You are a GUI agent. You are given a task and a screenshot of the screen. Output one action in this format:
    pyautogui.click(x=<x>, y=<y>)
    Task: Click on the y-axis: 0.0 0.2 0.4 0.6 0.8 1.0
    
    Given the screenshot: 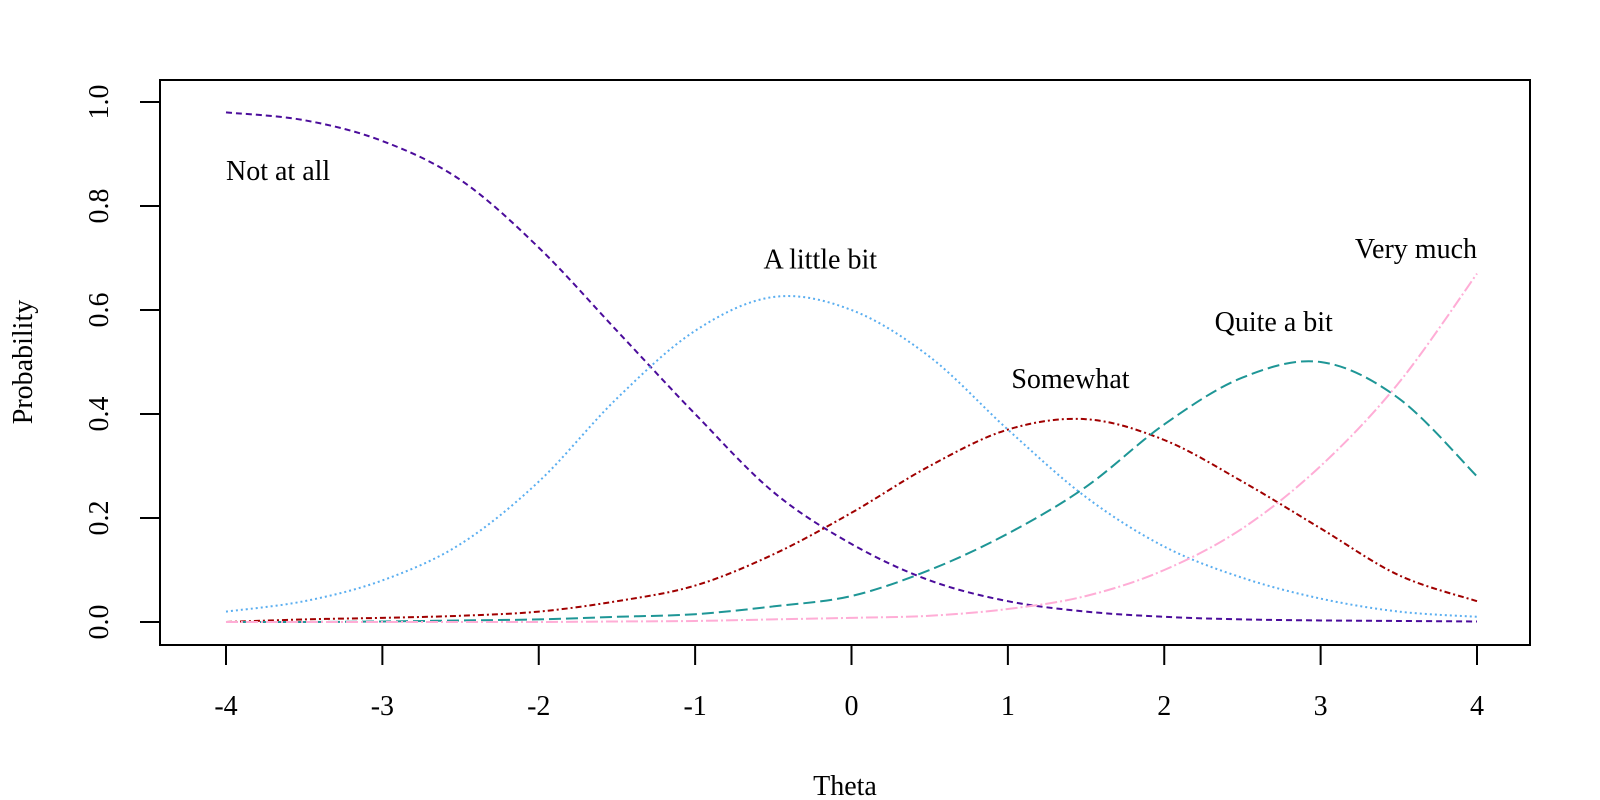 What is the action you would take?
    pyautogui.click(x=122, y=362)
    